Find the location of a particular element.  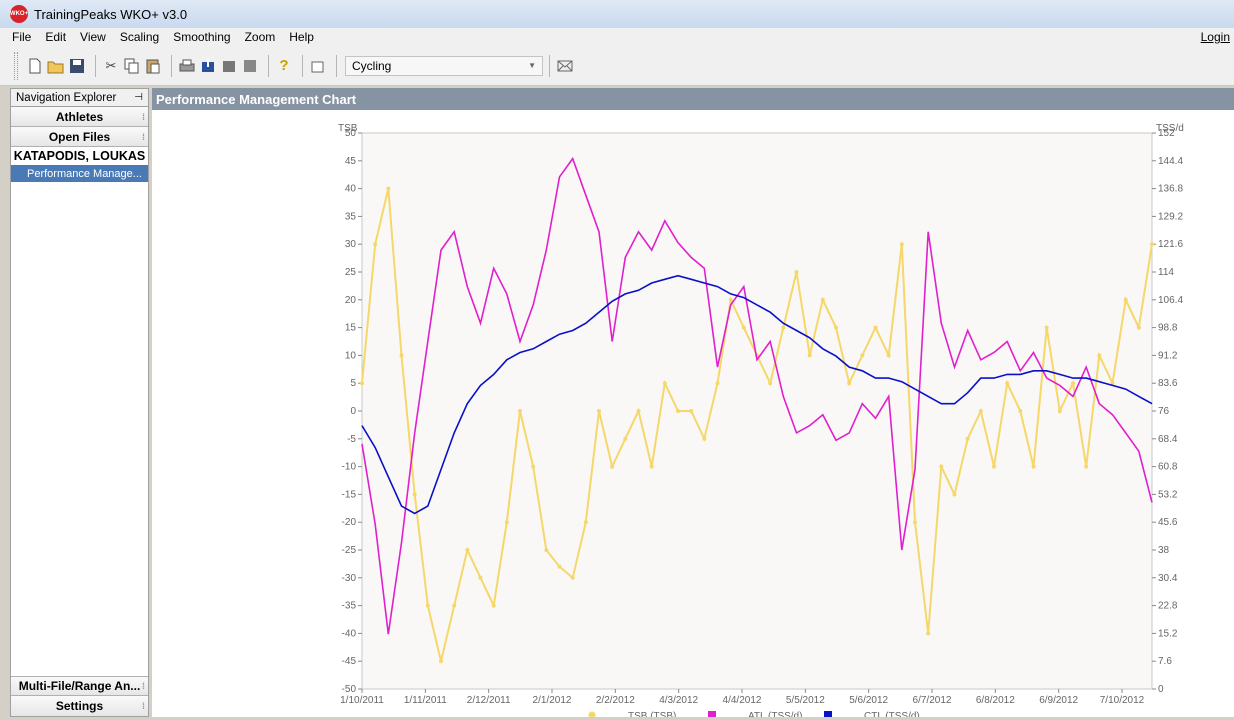

sport-select: Cycling ▼ is located at coordinates (444, 65).